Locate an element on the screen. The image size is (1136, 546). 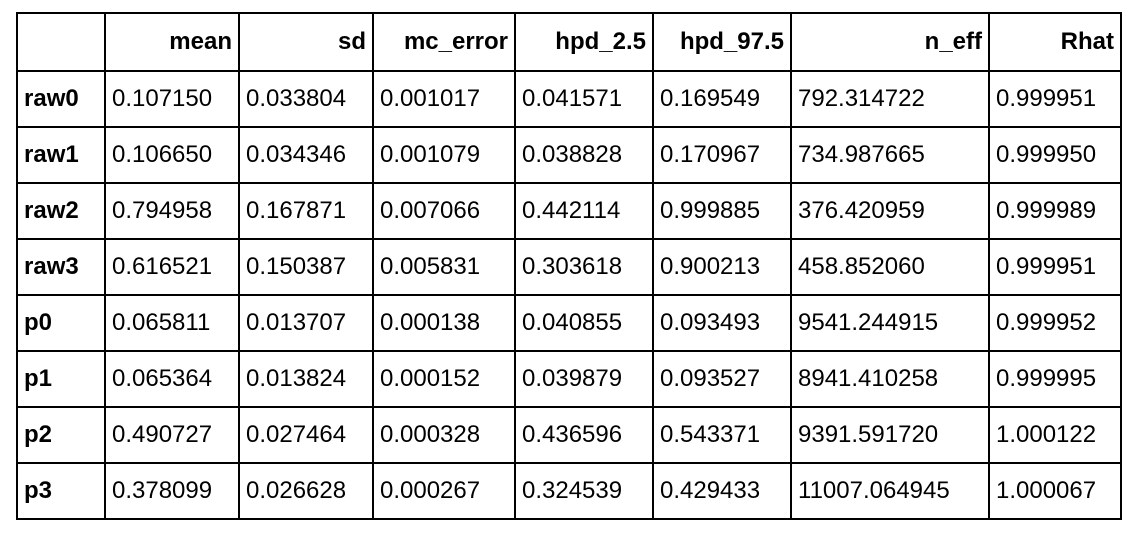
n-eff-cell: 792.314722 is located at coordinates (890, 99).